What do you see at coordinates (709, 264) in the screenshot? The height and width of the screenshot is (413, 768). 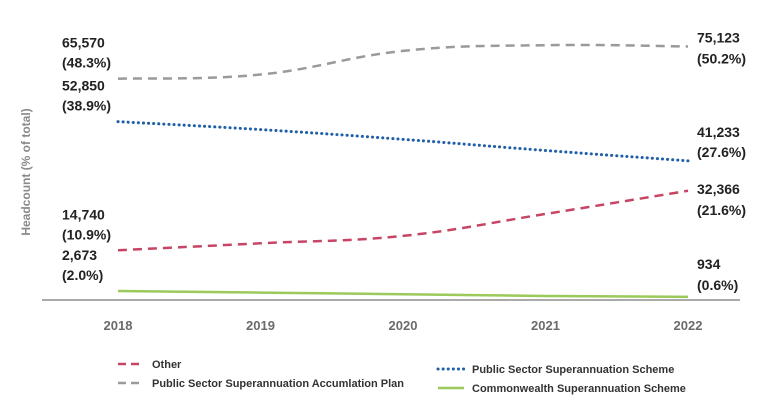 I see `end-label-value-css: 934` at bounding box center [709, 264].